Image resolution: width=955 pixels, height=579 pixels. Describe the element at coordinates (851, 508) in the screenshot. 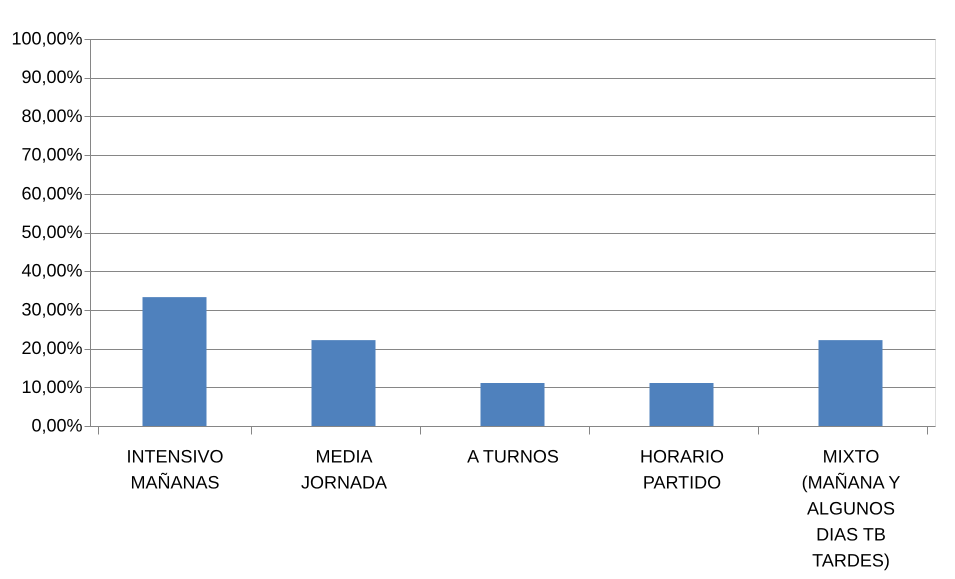

I see `x-tick-label: MIXTO (MAÑANA Y ALGUNOS DIAS TB TARDES)` at that location.